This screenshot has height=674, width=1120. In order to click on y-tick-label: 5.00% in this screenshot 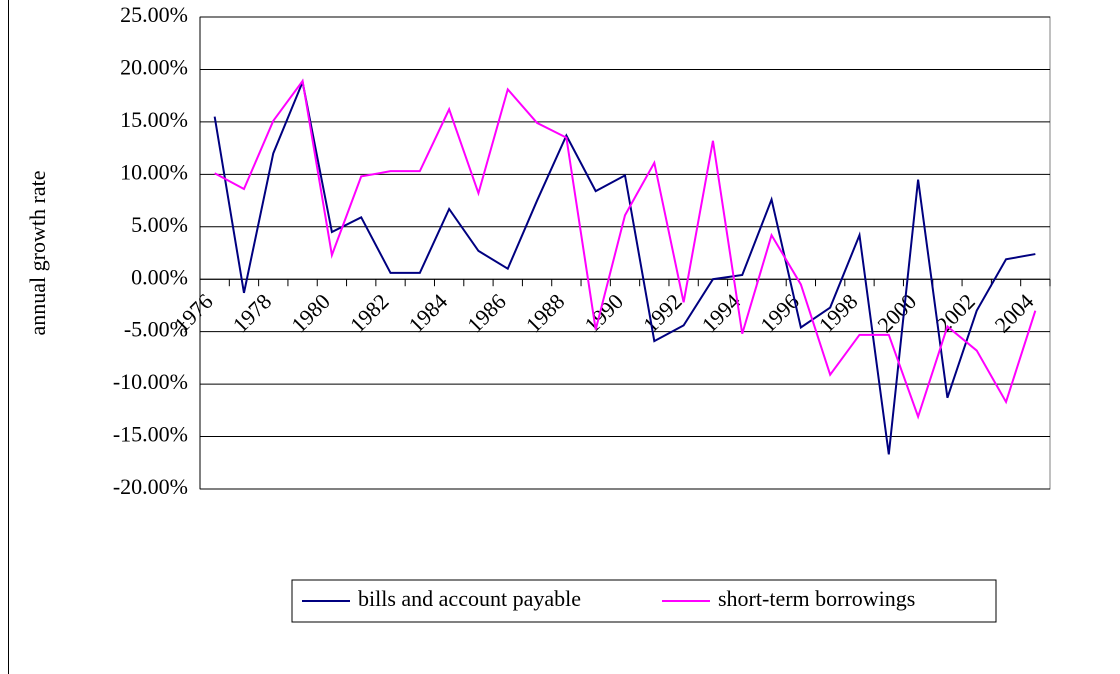, I will do `click(159, 224)`.